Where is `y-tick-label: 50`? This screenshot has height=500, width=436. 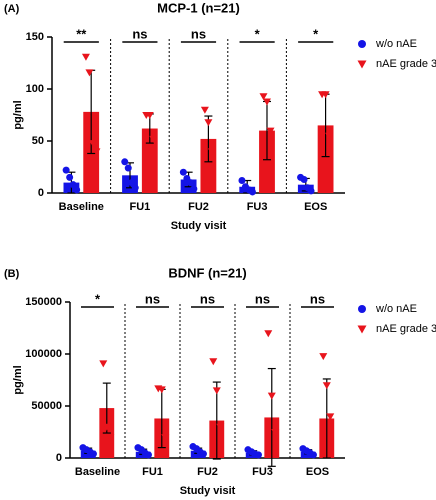 y-tick-label: 50 is located at coordinates (38, 141).